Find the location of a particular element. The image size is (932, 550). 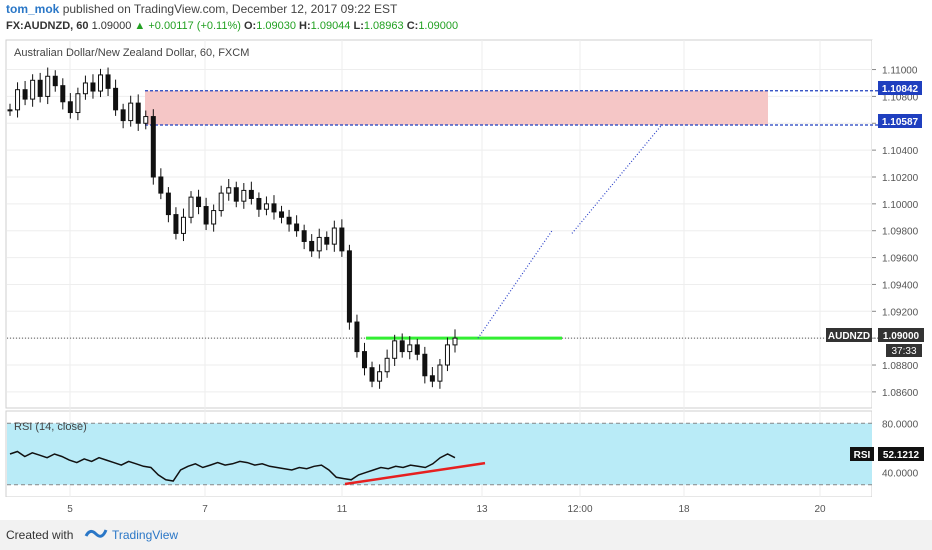

last-price-tag-bg is located at coordinates (901, 335).